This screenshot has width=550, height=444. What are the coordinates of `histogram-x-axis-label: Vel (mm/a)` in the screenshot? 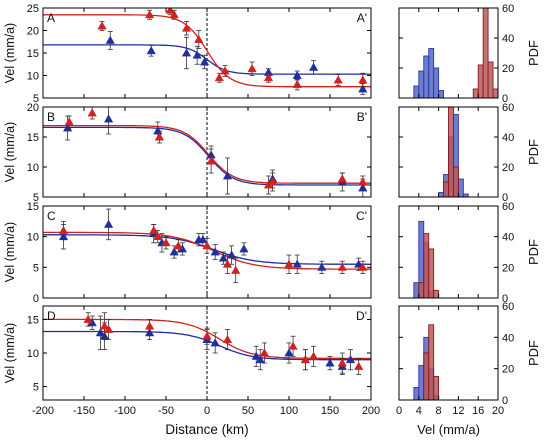 It's located at (448, 429).